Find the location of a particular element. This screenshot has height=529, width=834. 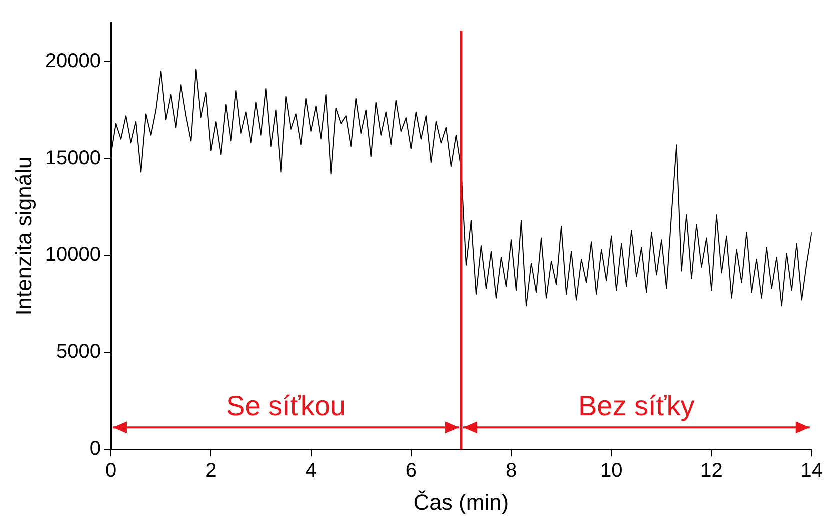

y-axis-title: Intenzita signálu is located at coordinates (23, 236).